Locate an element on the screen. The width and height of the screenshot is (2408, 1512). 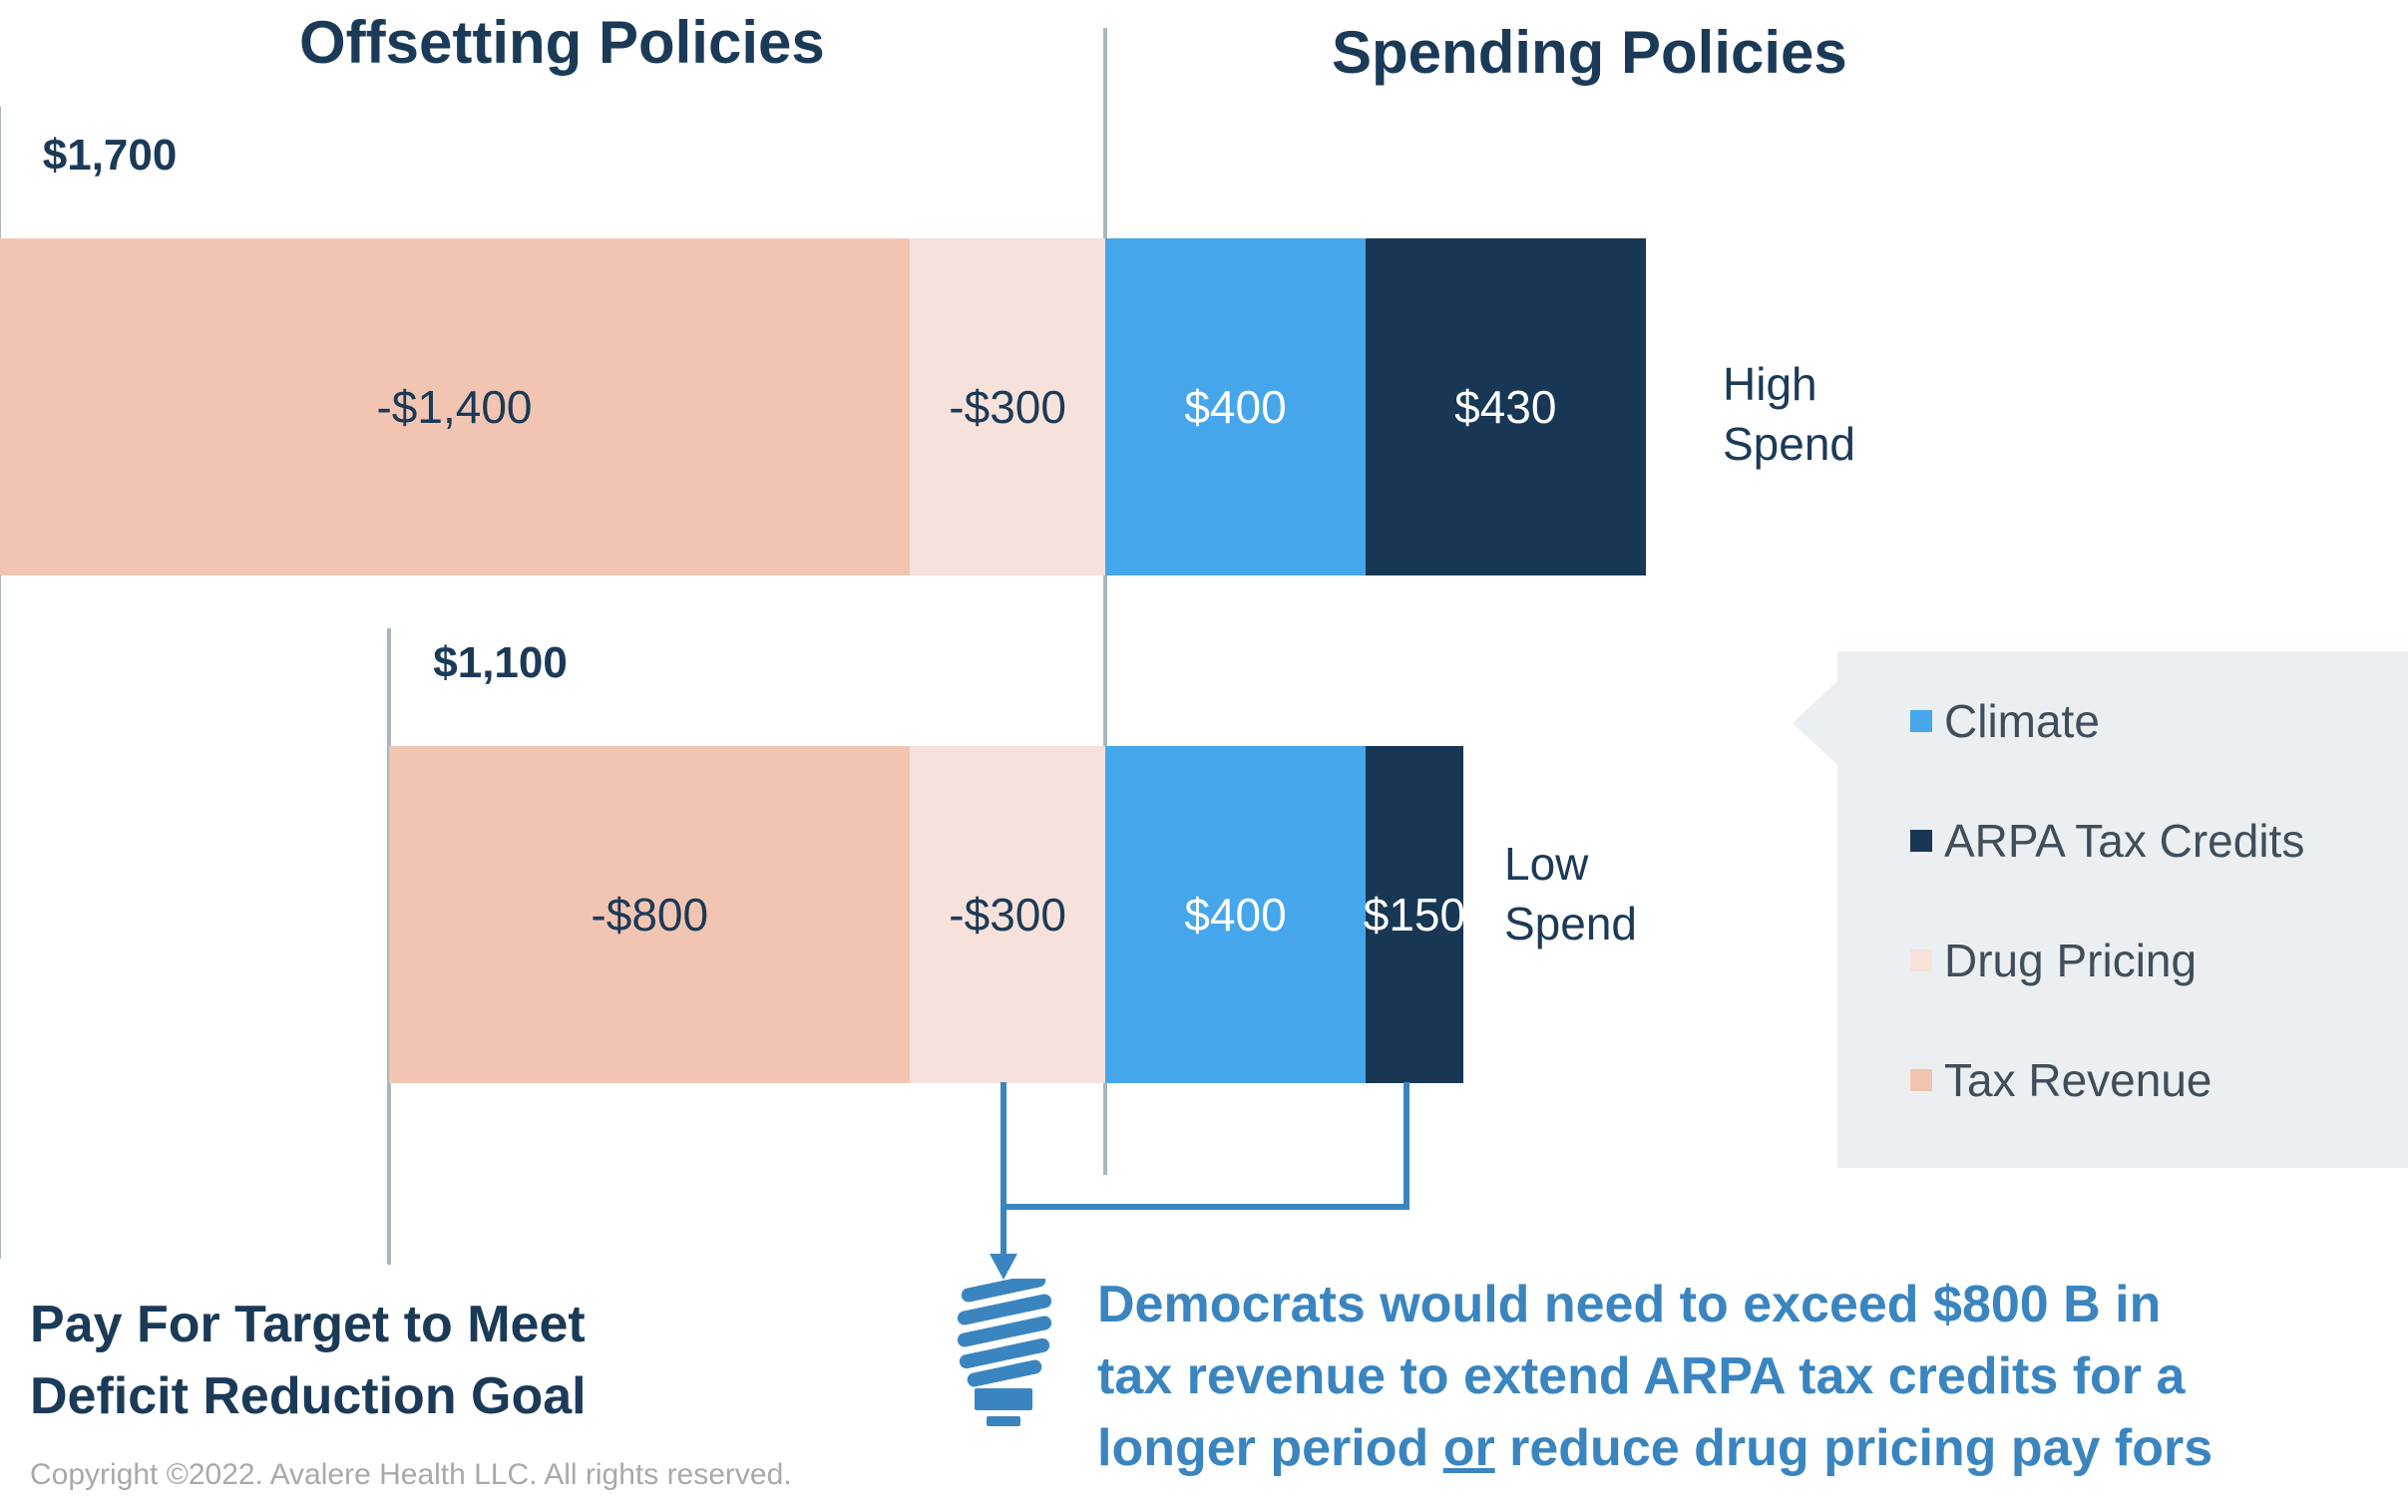
offsetting-policies-heading: Offsetting Policies is located at coordinates (562, 42).